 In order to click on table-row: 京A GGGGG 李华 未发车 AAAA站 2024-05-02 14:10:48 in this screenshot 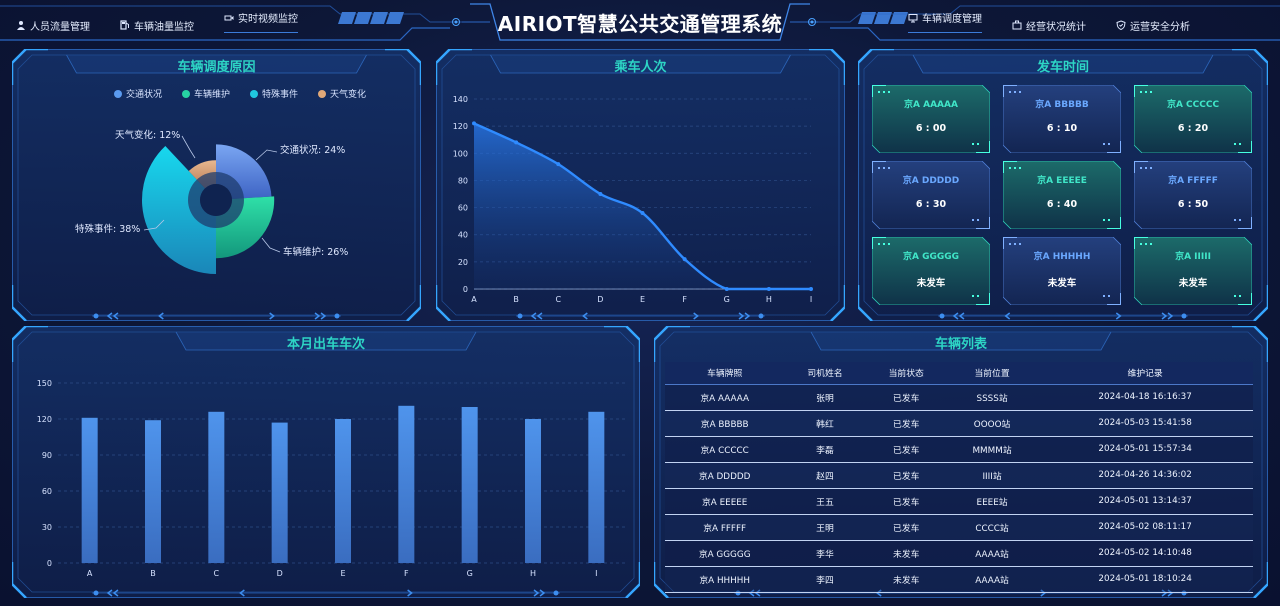, I will do `click(959, 553)`.